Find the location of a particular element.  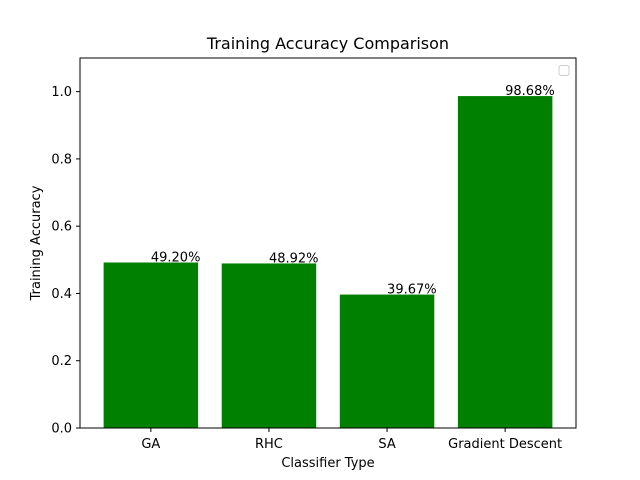

data-label: 48.92% is located at coordinates (294, 258).